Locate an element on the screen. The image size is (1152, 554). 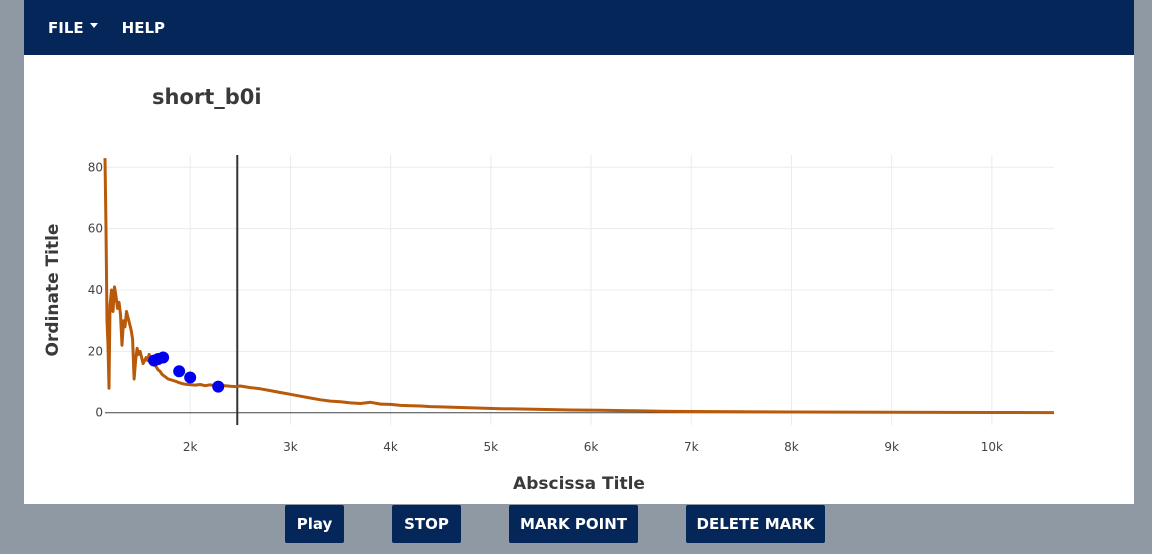
x-tick-label: 3k is located at coordinates (290, 447).